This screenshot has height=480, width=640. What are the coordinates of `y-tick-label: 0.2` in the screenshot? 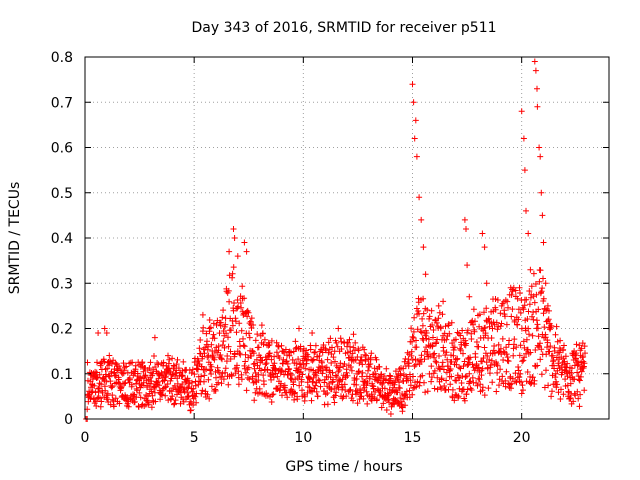 It's located at (62, 330).